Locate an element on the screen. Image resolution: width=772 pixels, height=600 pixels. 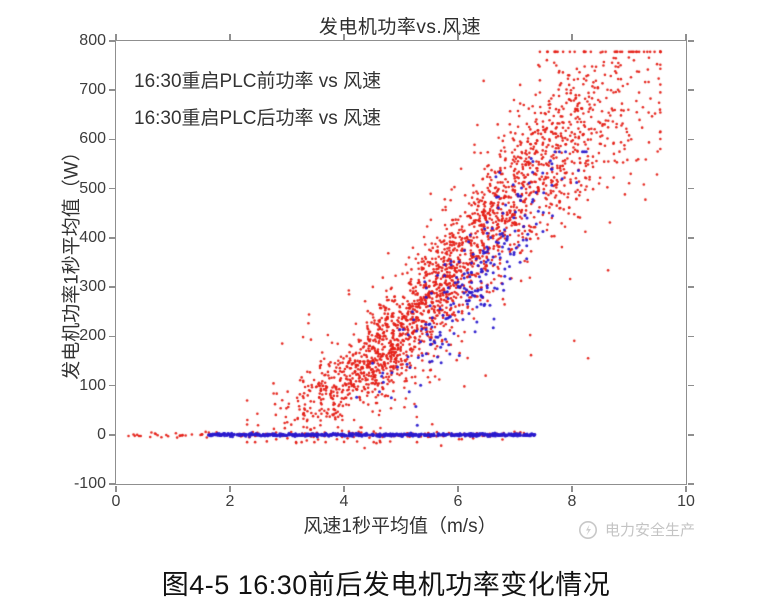
y-tick-label: 800 is located at coordinates (92, 40).